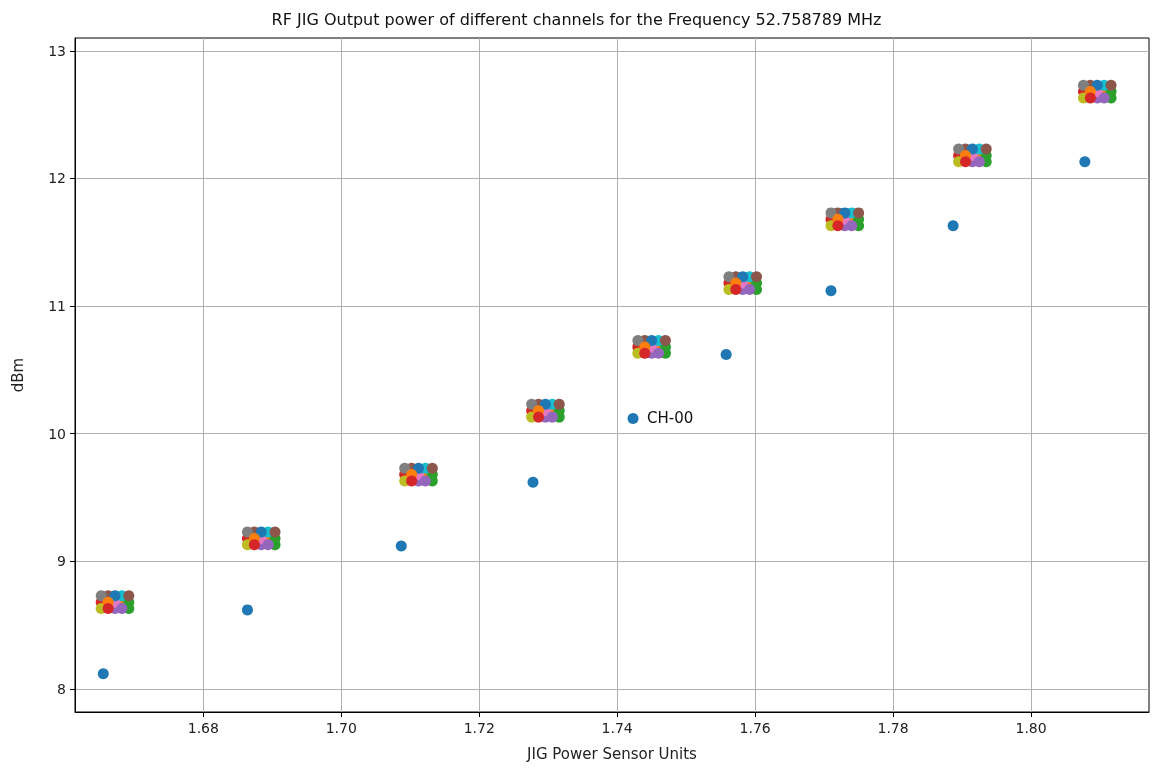 Image resolution: width=1153 pixels, height=771 pixels. What do you see at coordinates (57, 433) in the screenshot?
I see `y-tick-label: 10` at bounding box center [57, 433].